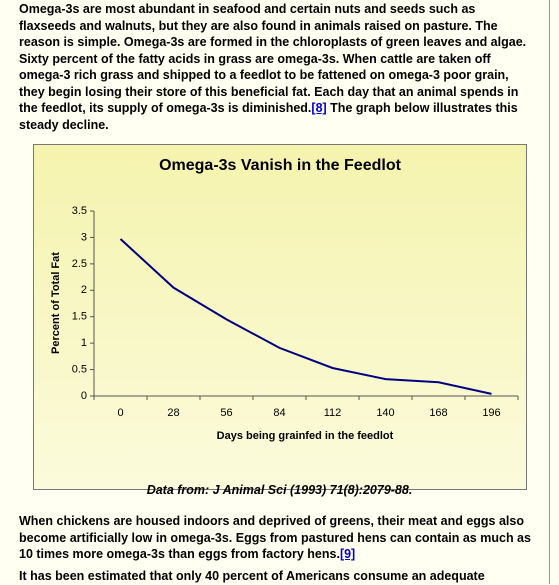 This screenshot has width=559, height=585. I want to click on x-tick-label: 168, so click(438, 413).